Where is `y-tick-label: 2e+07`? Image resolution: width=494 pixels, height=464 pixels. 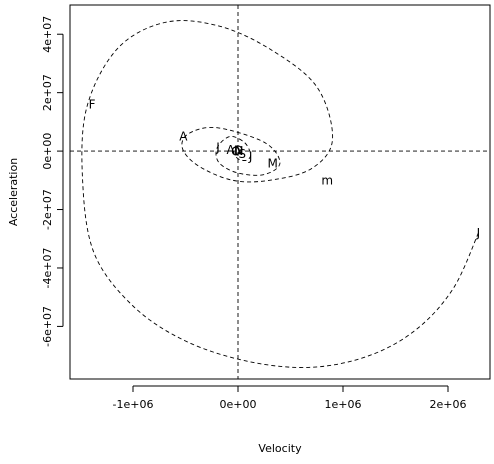
y-tick-label: 2e+07 is located at coordinates (47, 92).